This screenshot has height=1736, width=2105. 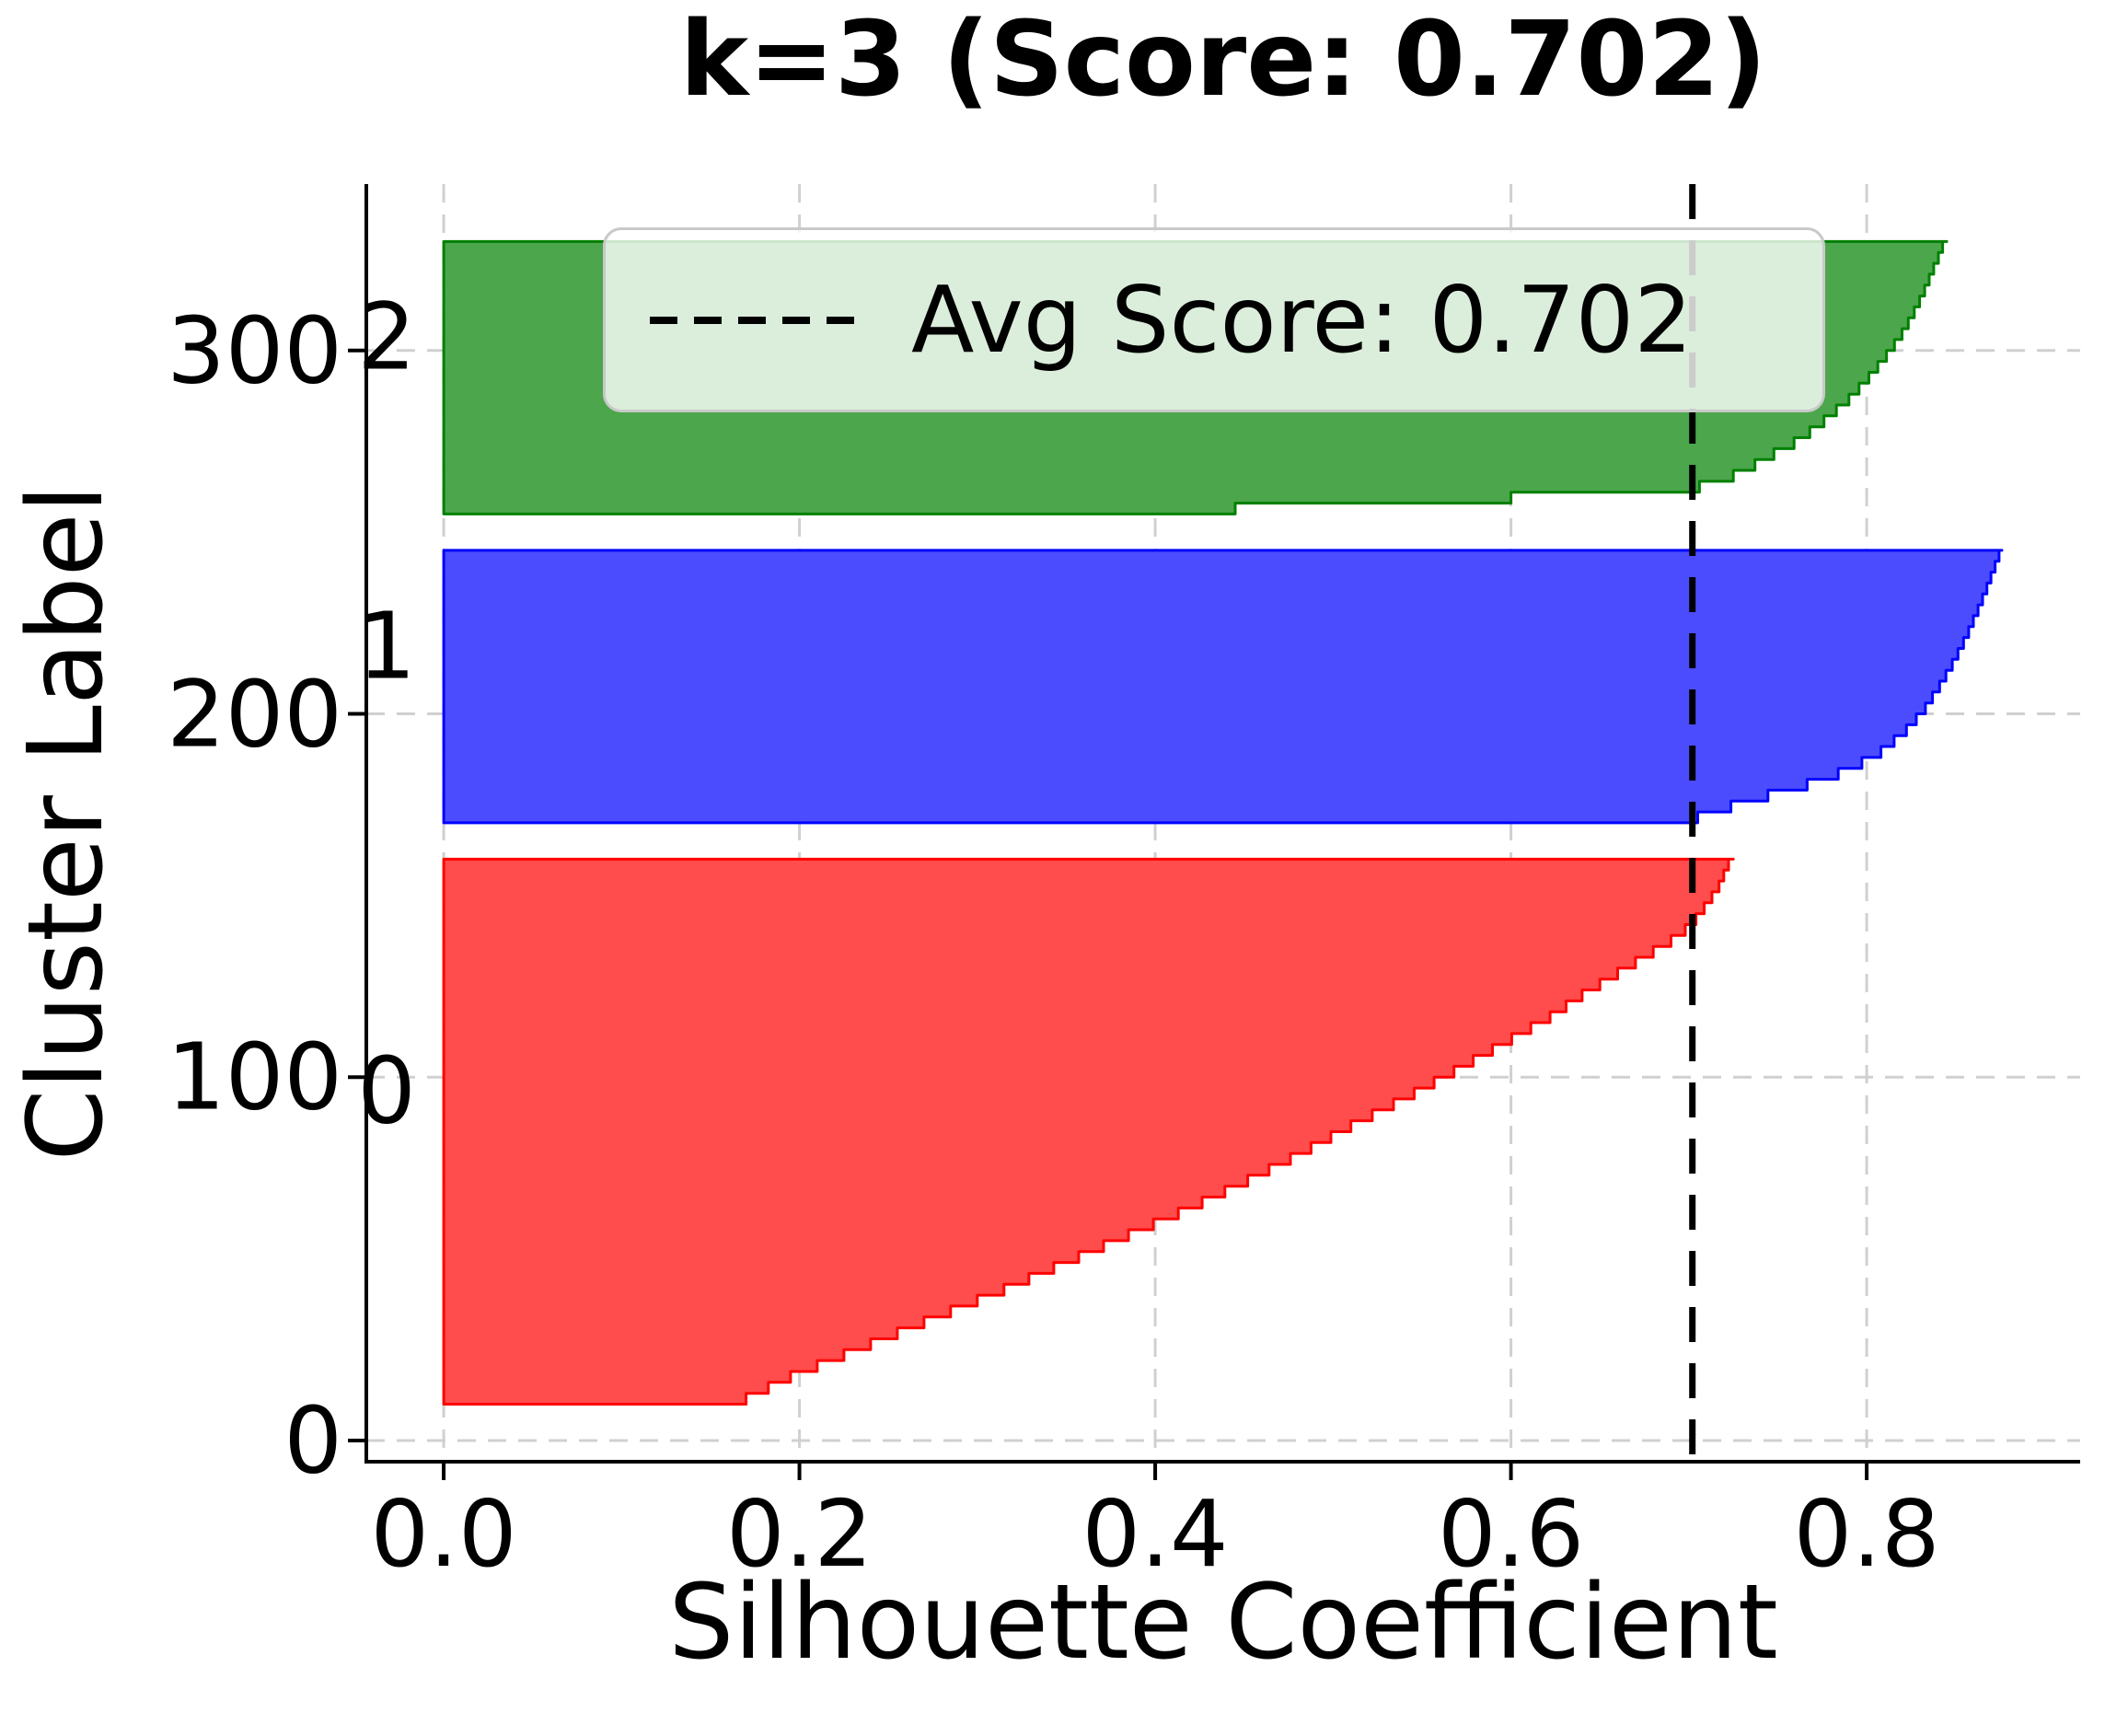 I want to click on cluster-number-label-1: 1, so click(x=386, y=646).